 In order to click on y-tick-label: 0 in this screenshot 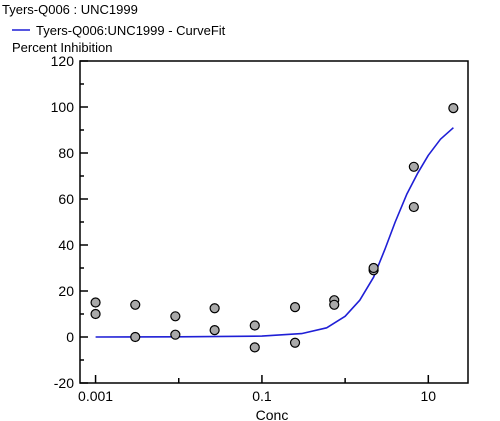, I will do `click(70, 337)`.